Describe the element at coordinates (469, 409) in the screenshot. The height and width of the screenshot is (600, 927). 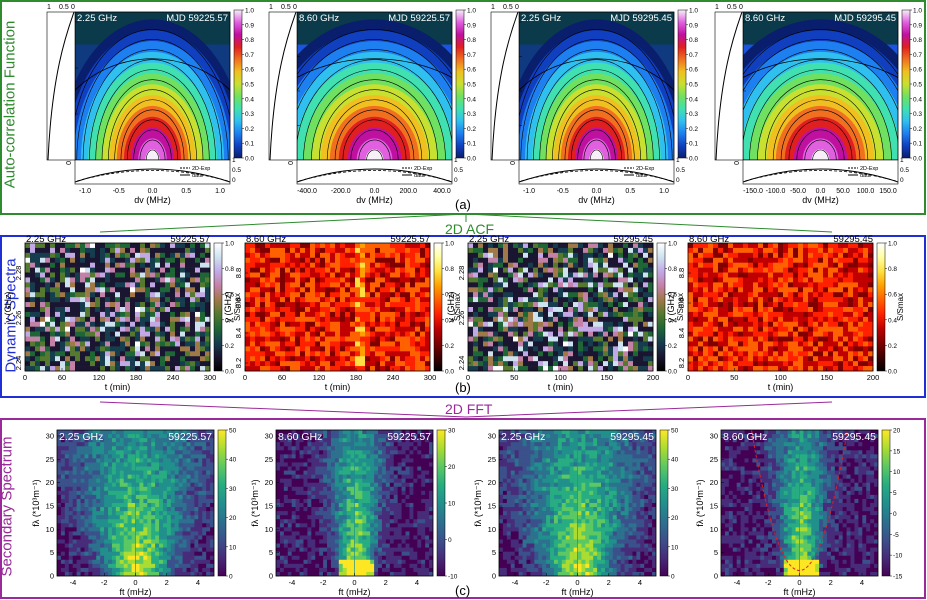
I see `fft-arrow-label: 2D FFT` at that location.